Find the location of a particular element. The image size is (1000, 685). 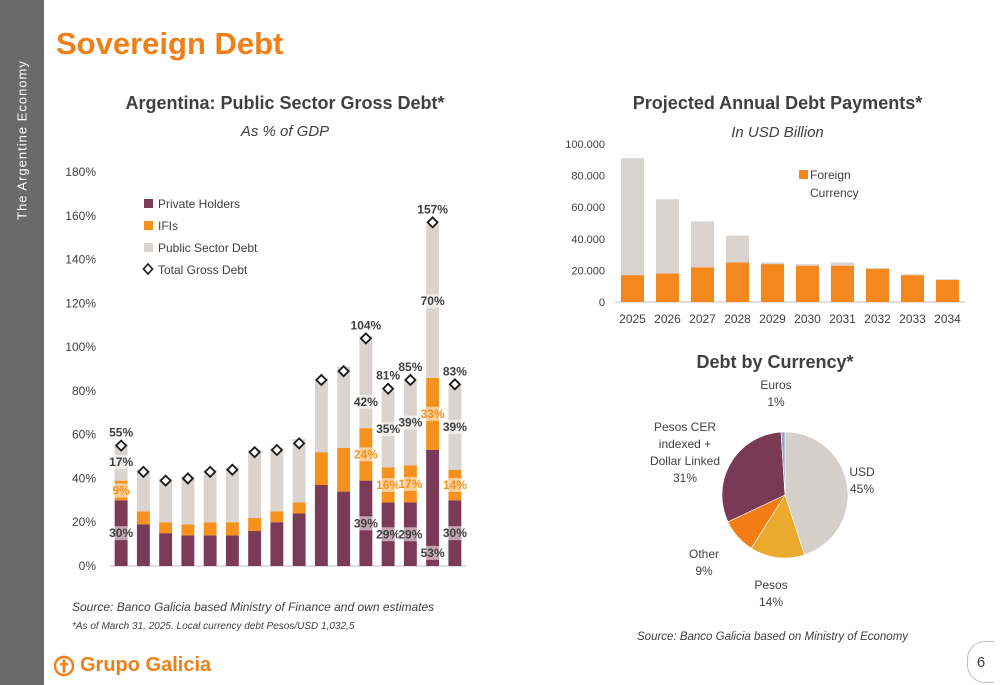

data-label: 55% is located at coordinates (121, 433).